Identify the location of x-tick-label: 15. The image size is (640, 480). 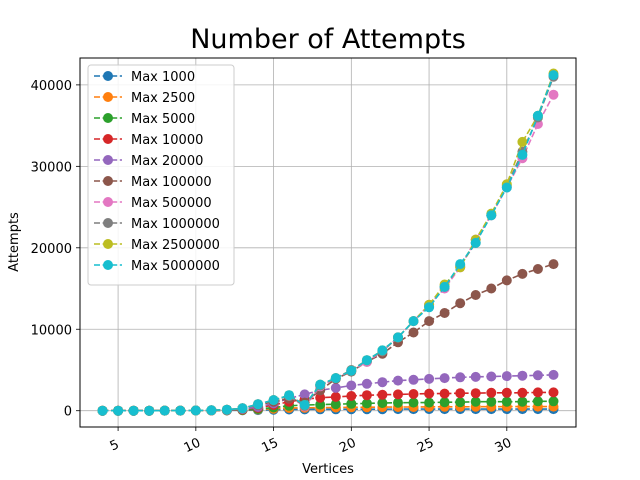
(269, 446).